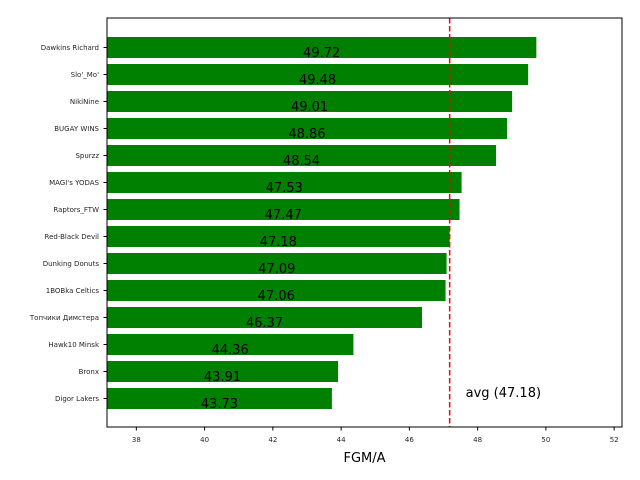  Describe the element at coordinates (375, 435) in the screenshot. I see `x-axis-ticks: 38 40 42 44 46 48 50 52` at that location.